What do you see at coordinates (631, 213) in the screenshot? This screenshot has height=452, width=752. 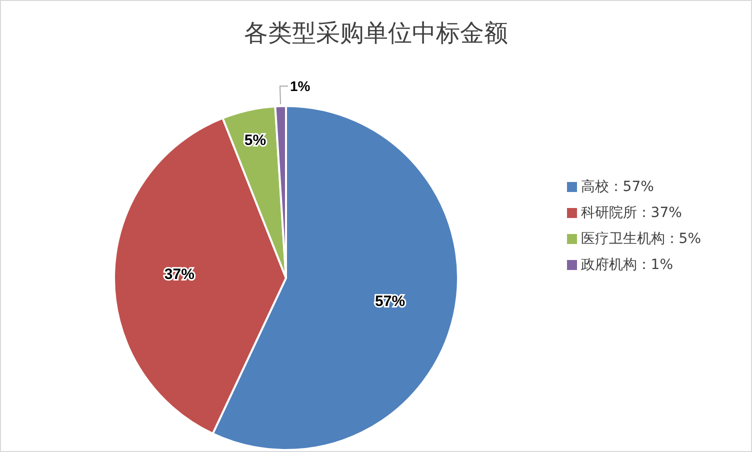 I see `legend-label: 科研院所：37%` at bounding box center [631, 213].